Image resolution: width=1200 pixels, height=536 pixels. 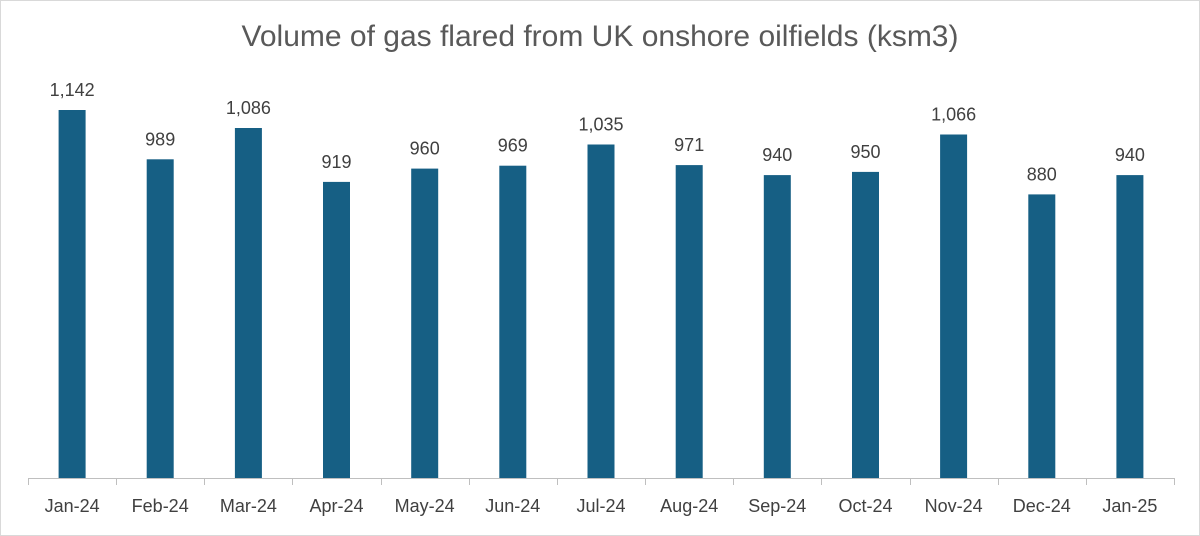 I want to click on x-tick-label-sep-24: Sep-24, so click(x=777, y=506).